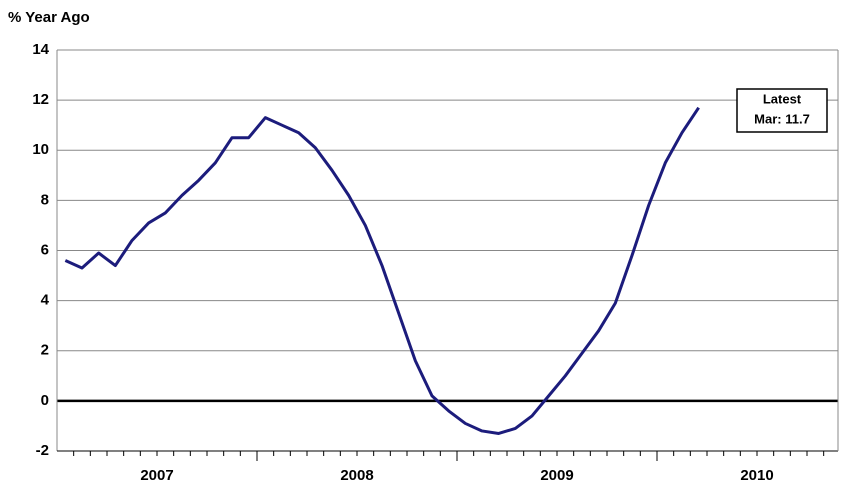  What do you see at coordinates (45, 350) in the screenshot?
I see `y-tick-label: 2` at bounding box center [45, 350].